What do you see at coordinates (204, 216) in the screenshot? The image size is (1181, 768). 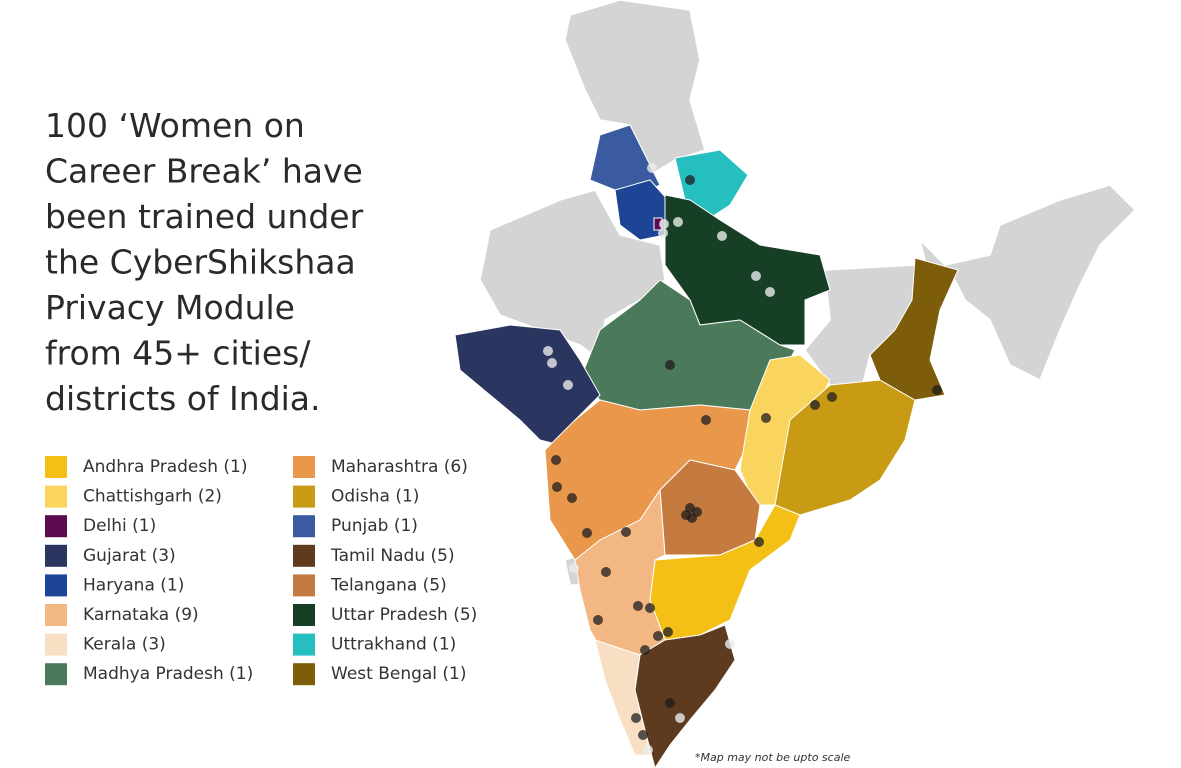 I see `headline-line: been trained under` at bounding box center [204, 216].